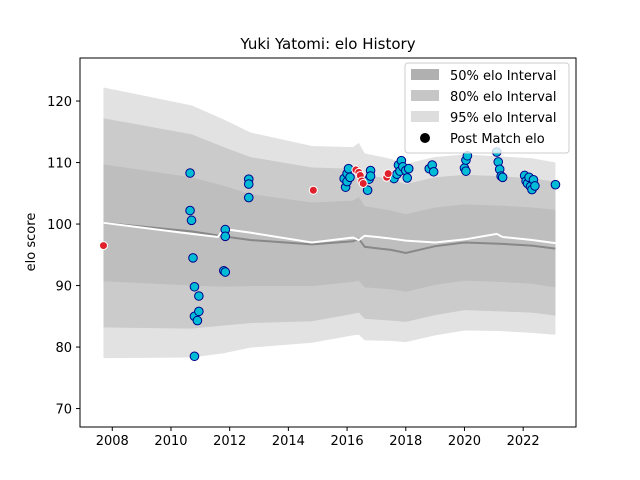 This screenshot has height=480, width=640. What do you see at coordinates (63, 348) in the screenshot?
I see `y-tick-label: 80` at bounding box center [63, 348].